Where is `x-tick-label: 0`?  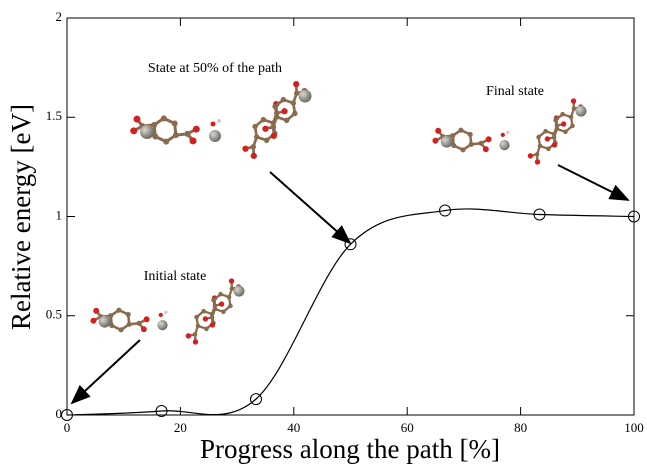
x-tick-label: 0 is located at coordinates (67, 427).